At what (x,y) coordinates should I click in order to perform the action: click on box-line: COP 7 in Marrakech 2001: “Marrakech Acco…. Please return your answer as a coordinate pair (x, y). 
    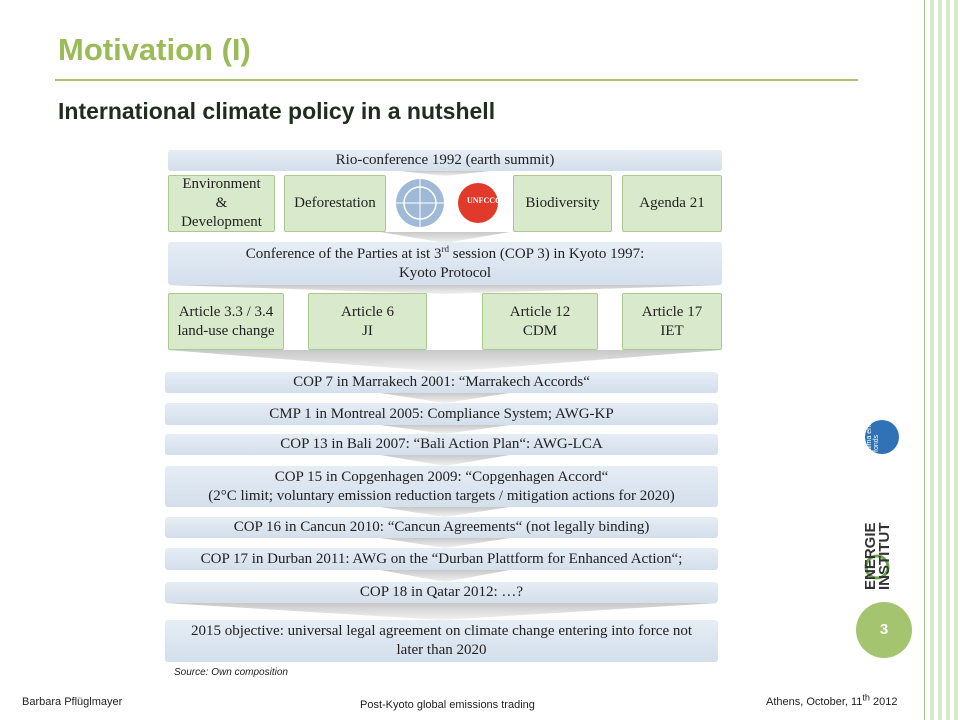
    Looking at the image, I should click on (441, 382).